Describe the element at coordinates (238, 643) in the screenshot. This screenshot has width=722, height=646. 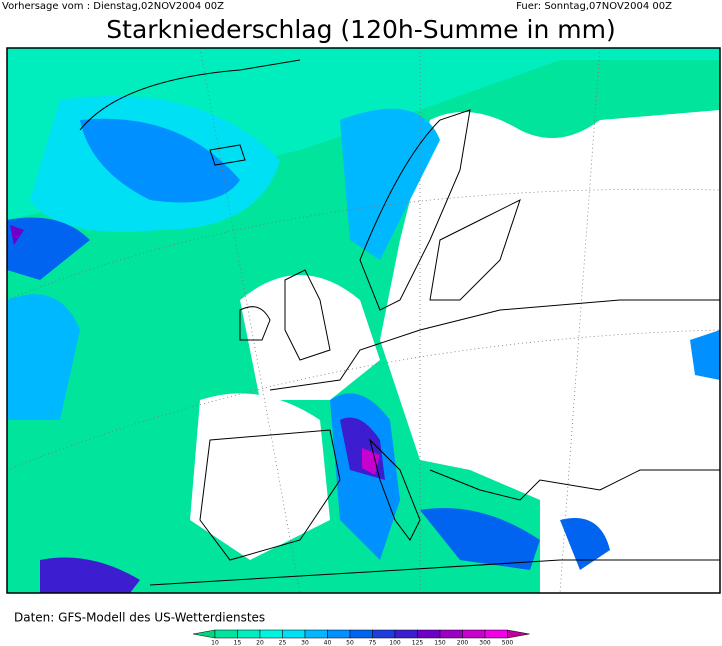
I see `legend-label: 15` at that location.